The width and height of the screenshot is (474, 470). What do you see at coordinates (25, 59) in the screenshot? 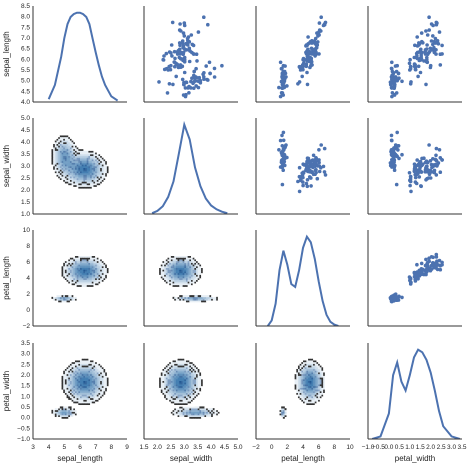
I see `y-tick-label: 6.0` at bounding box center [25, 59].